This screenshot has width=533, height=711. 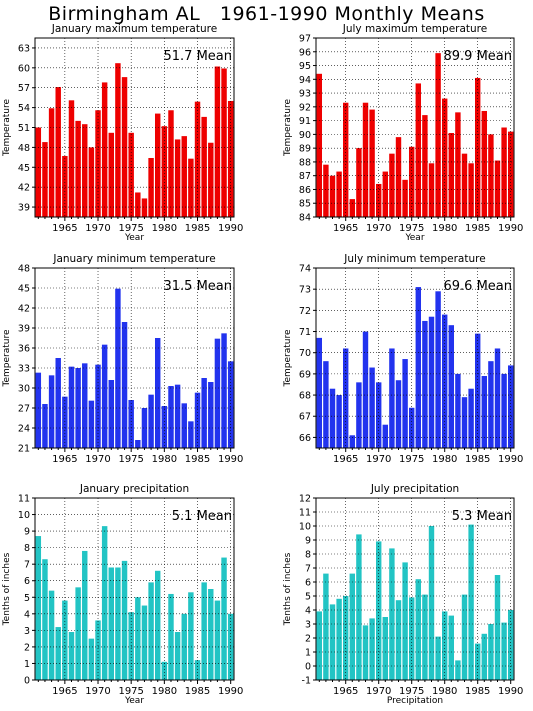 I want to click on x-tick-label: 1980, so click(x=444, y=459).